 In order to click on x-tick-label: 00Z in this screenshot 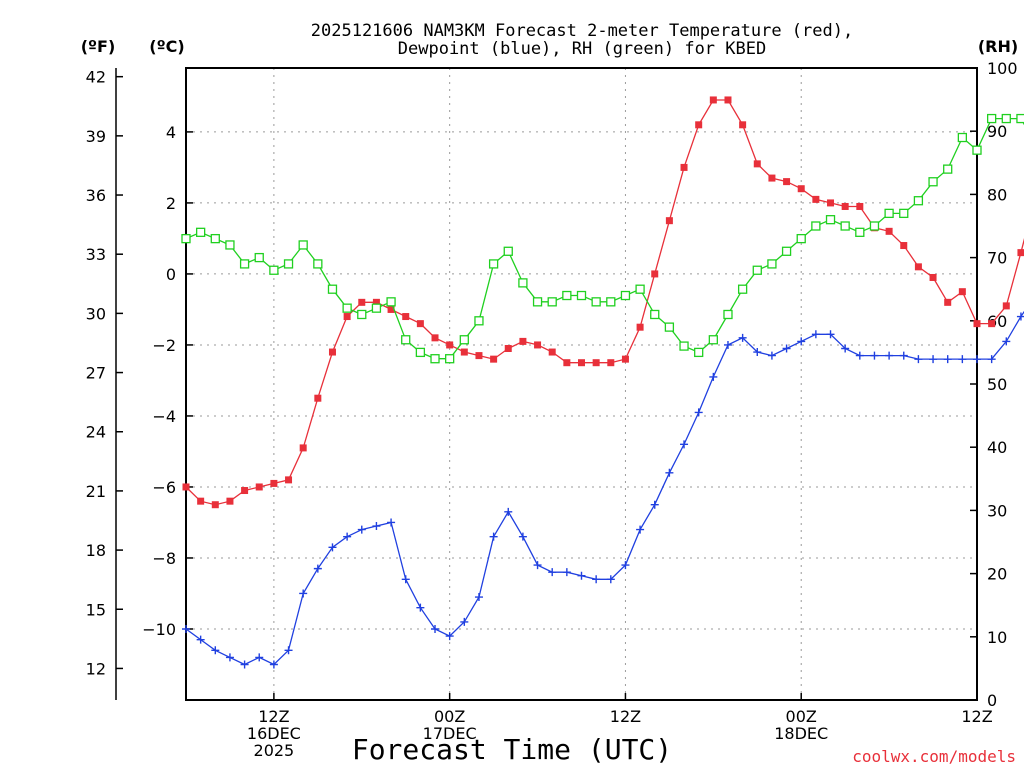, I will do `click(801, 716)`.